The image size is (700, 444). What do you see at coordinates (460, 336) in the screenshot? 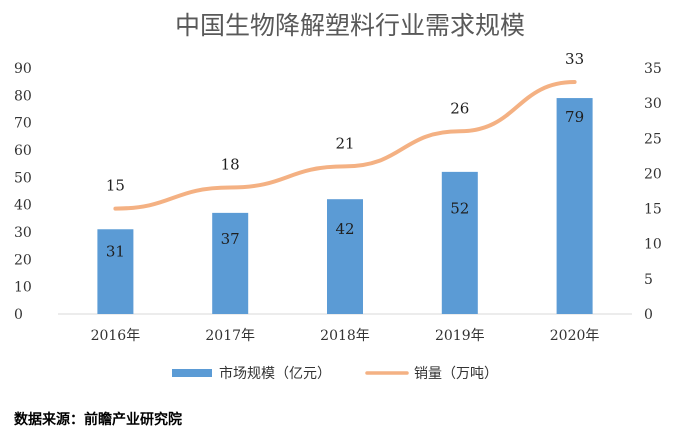
I see `x-tick-label: 2019年` at bounding box center [460, 336].